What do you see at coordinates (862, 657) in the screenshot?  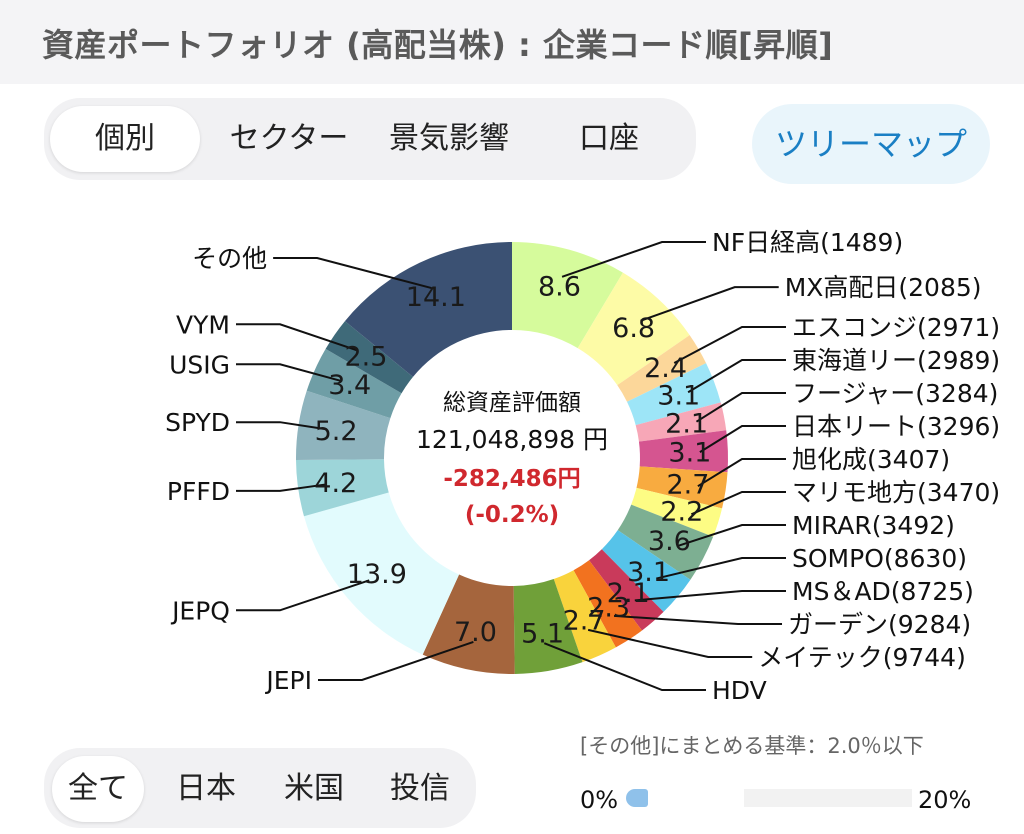 I see `slice-name-label: メイテック(9744)` at bounding box center [862, 657].